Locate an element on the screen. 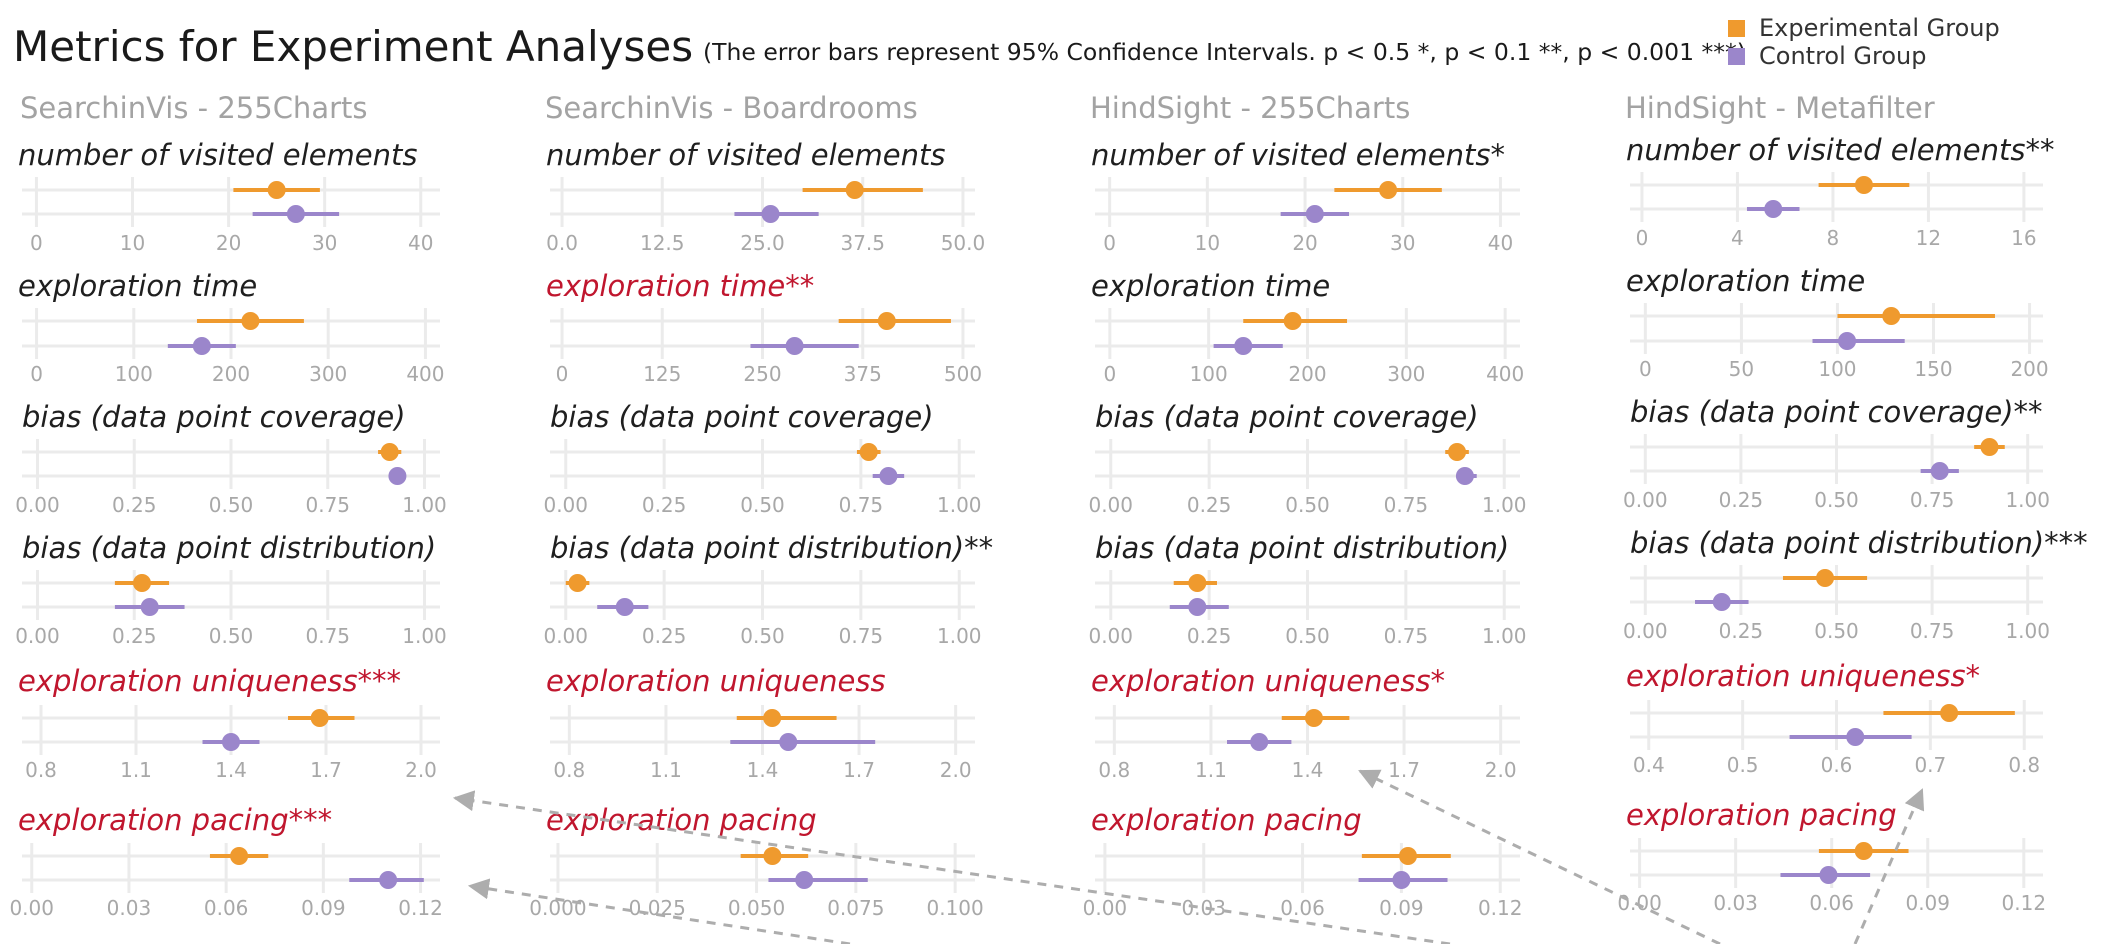 This screenshot has width=2102, height=944. tick-label: 0.6 is located at coordinates (1837, 765).